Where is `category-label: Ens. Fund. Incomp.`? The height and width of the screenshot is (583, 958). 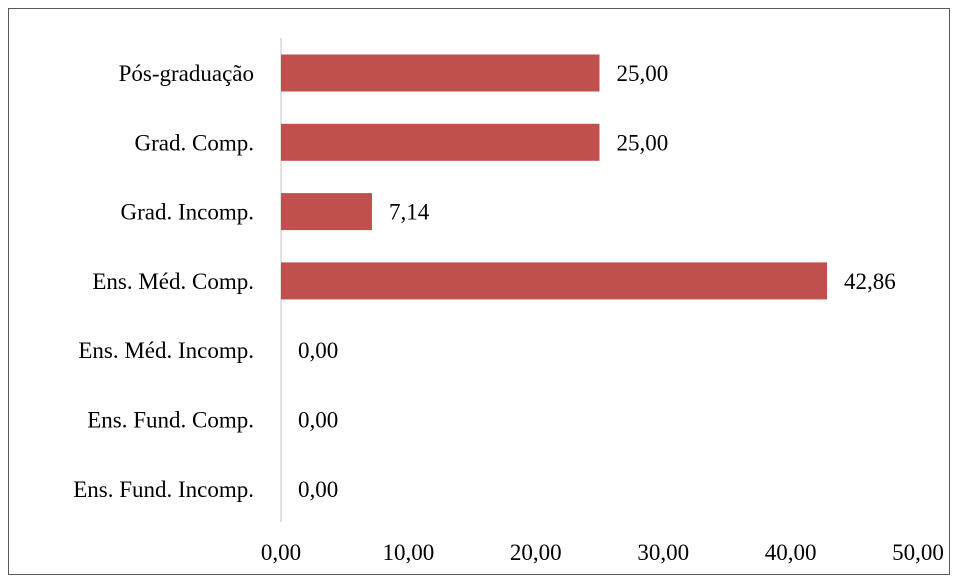 category-label: Ens. Fund. Incomp. is located at coordinates (163, 489).